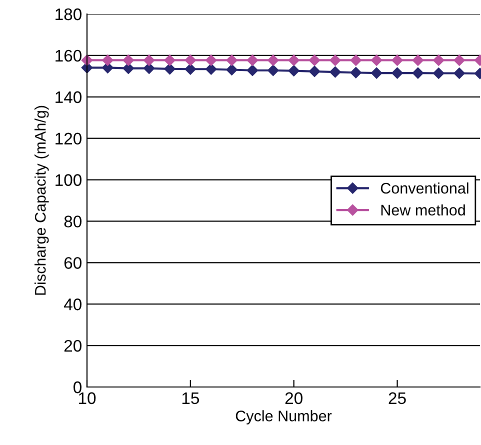  Describe the element at coordinates (69, 138) in the screenshot. I see `y-tick-label: 120` at that location.